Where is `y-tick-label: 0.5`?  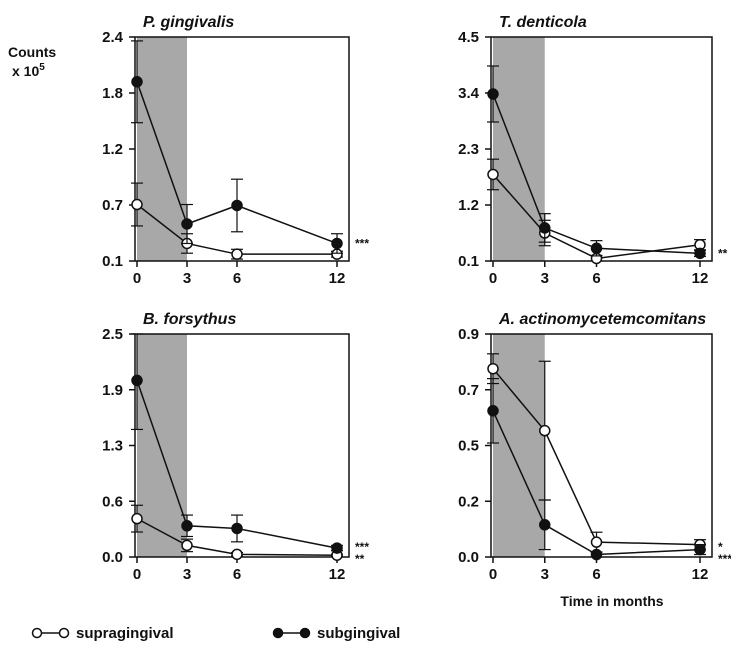 y-tick-label: 0.5 is located at coordinates (468, 446).